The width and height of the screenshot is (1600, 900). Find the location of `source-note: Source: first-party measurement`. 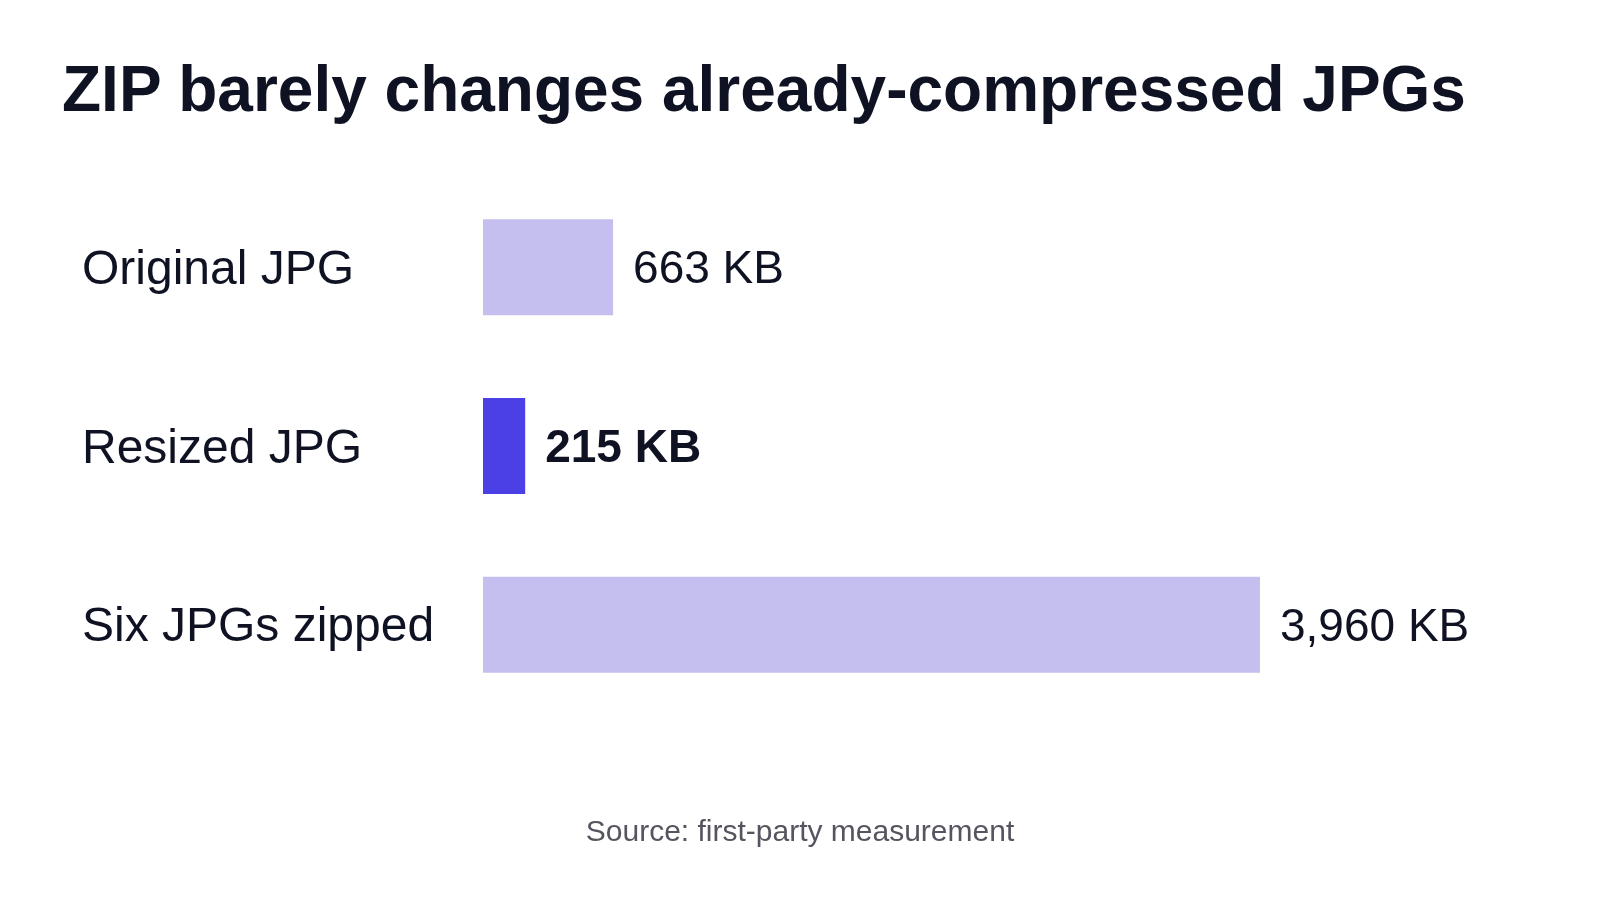

source-note: Source: first-party measurement is located at coordinates (800, 830).